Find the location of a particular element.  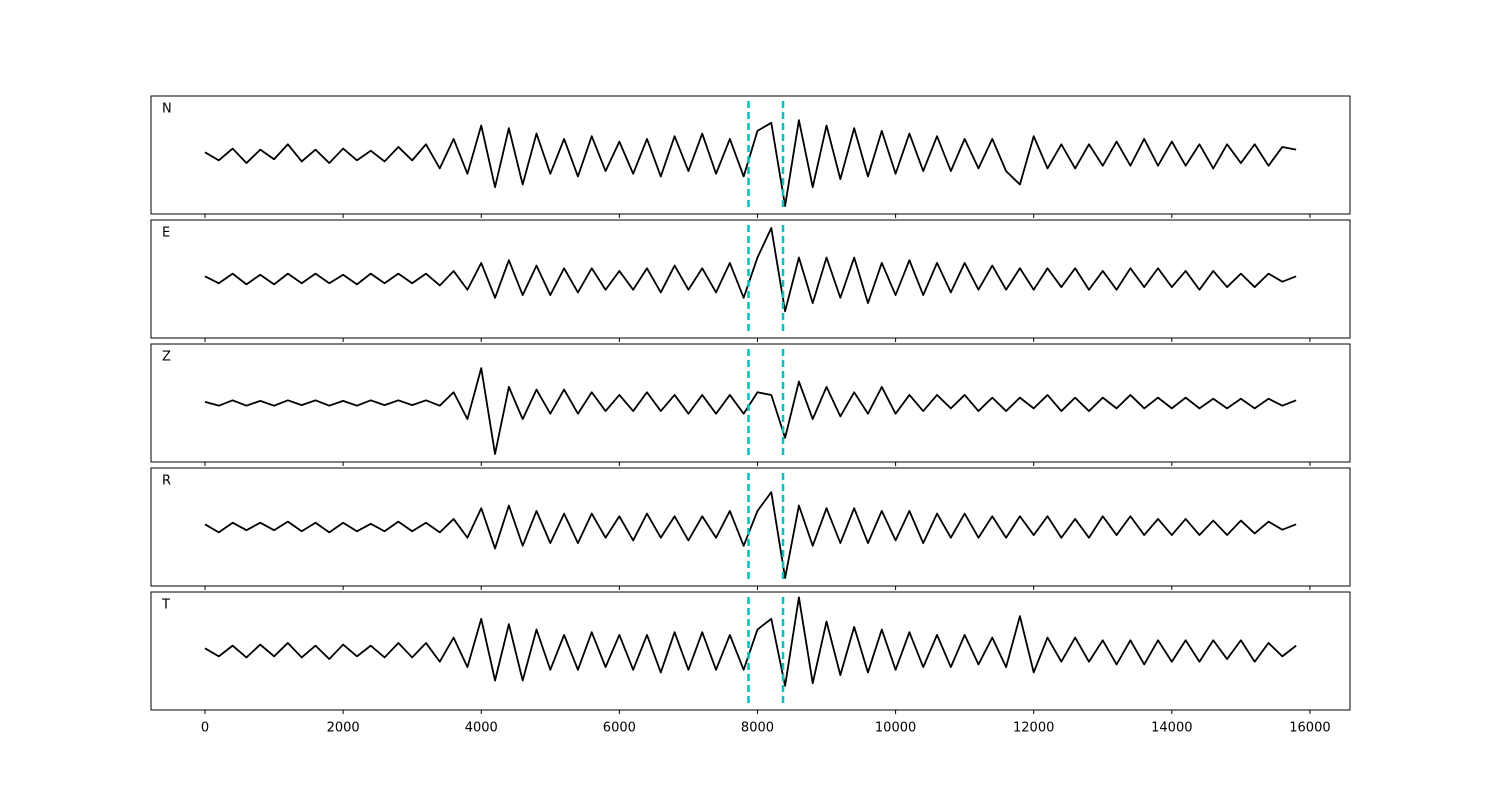

x-tick-label: 12000 is located at coordinates (1033, 728).